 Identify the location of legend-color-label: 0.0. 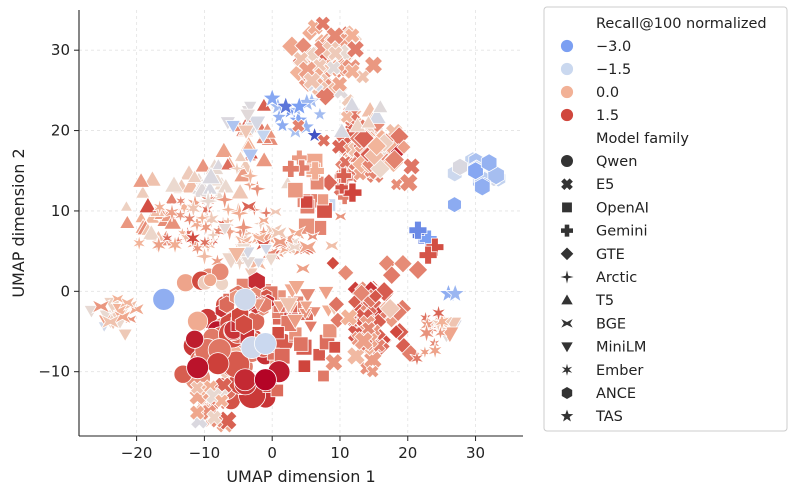
(607, 93).